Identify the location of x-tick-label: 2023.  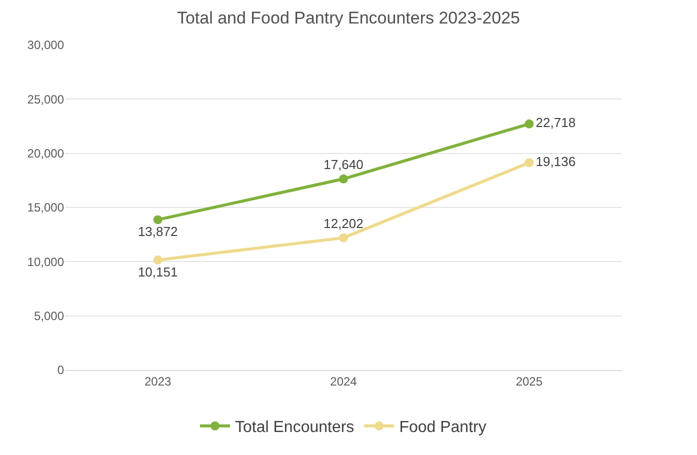
(158, 381).